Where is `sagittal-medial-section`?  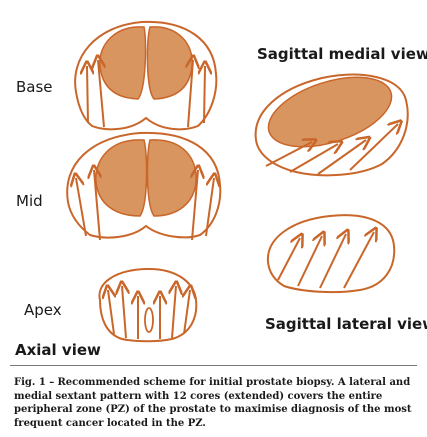 sagittal-medial-section is located at coordinates (331, 125).